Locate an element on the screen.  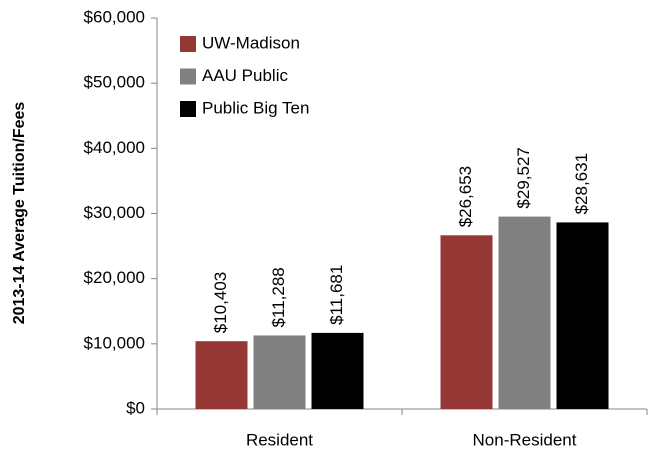
y-tick-label: $0 is located at coordinates (135, 407).